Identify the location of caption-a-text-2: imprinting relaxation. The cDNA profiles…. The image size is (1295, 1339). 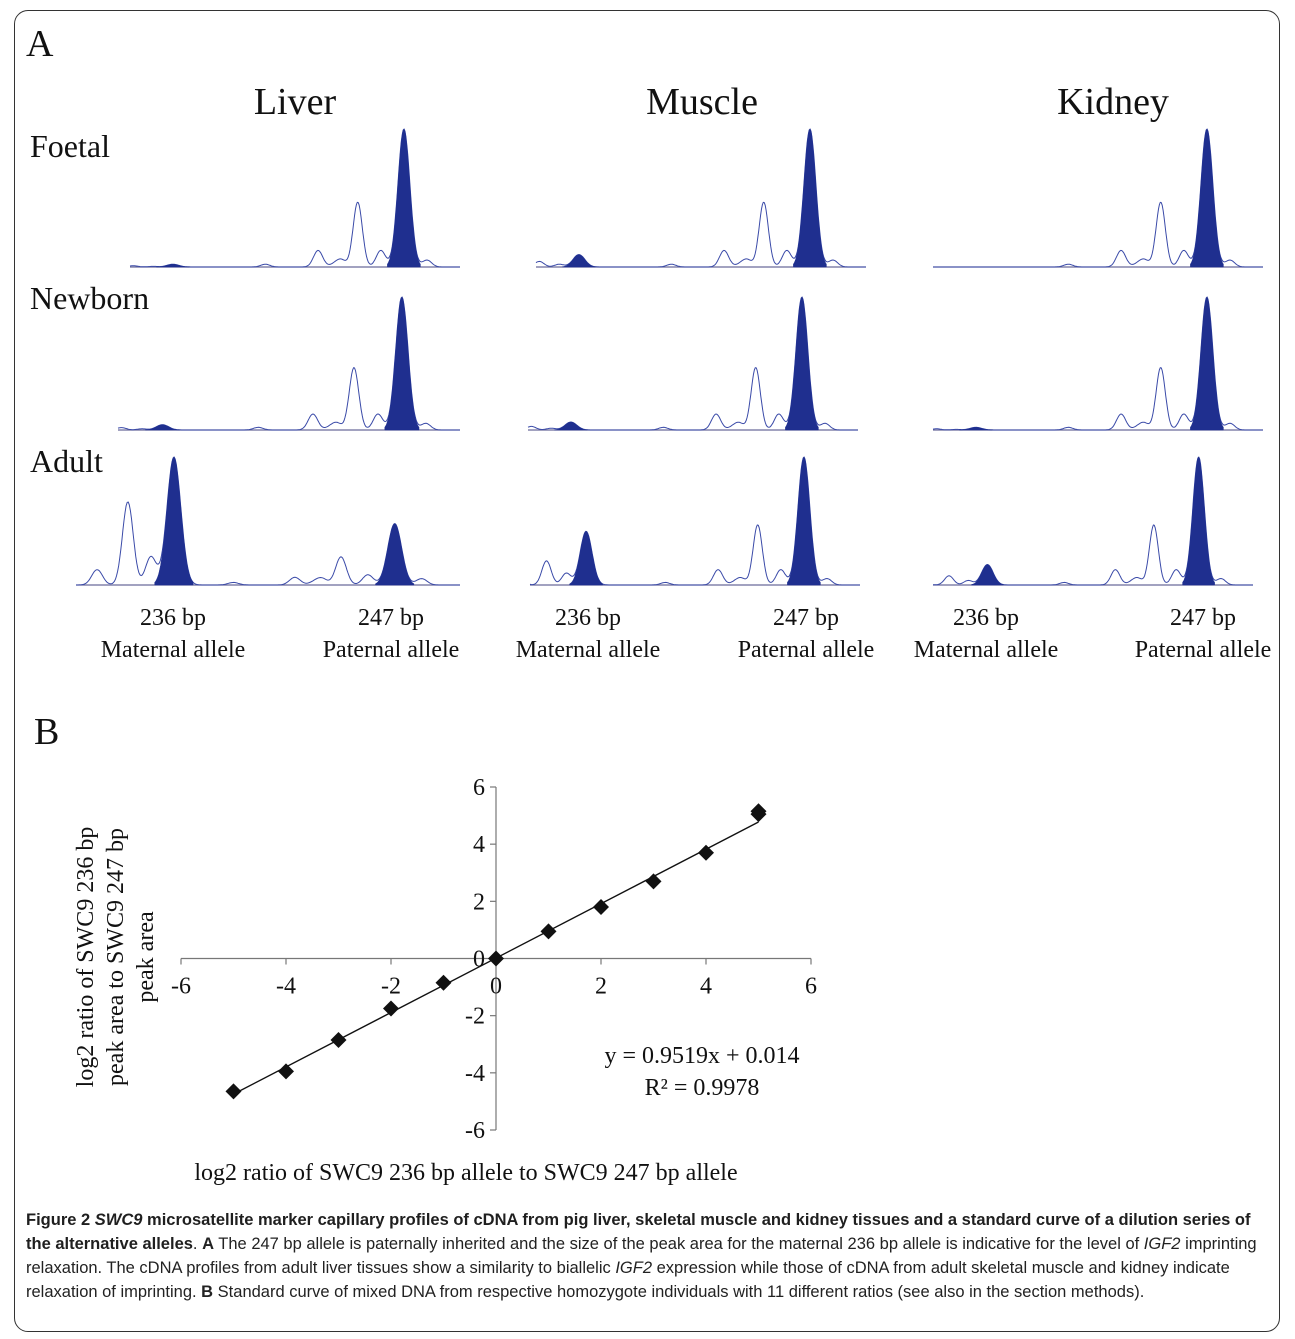
(641, 1256).